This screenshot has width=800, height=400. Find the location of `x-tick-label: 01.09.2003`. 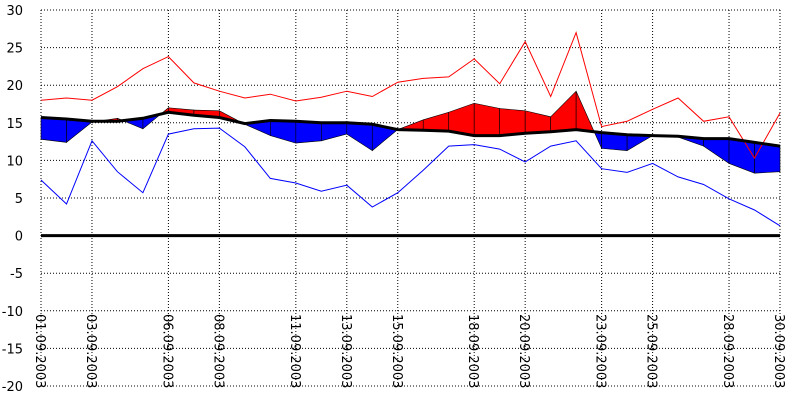

x-tick-label: 01.09.2003 is located at coordinates (39, 351).